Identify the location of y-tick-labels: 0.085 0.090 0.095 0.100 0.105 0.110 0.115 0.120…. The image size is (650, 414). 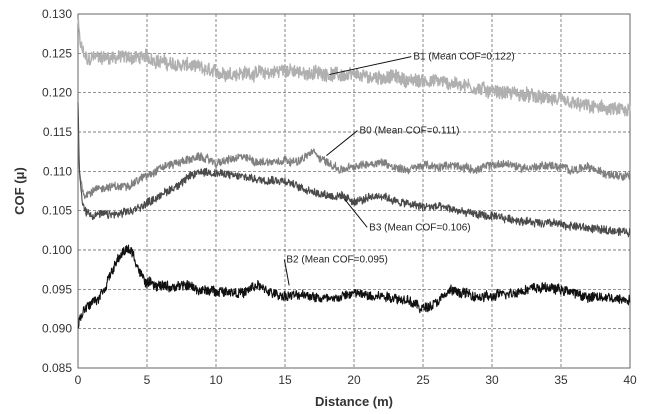
(57, 191).